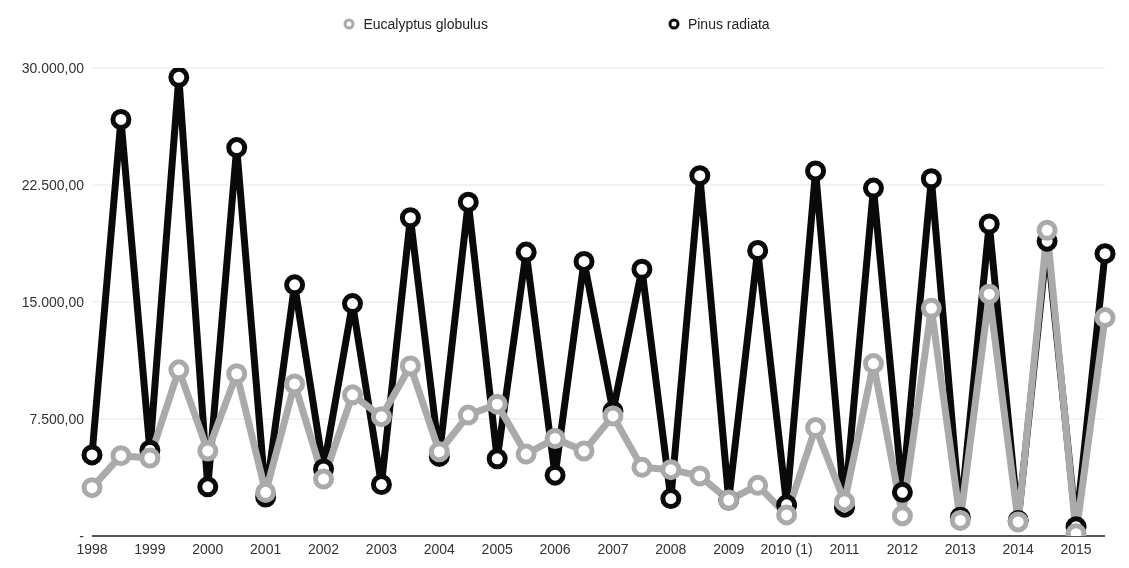  Describe the element at coordinates (53, 67) in the screenshot. I see `y-tick-label: 30.000,00` at that location.